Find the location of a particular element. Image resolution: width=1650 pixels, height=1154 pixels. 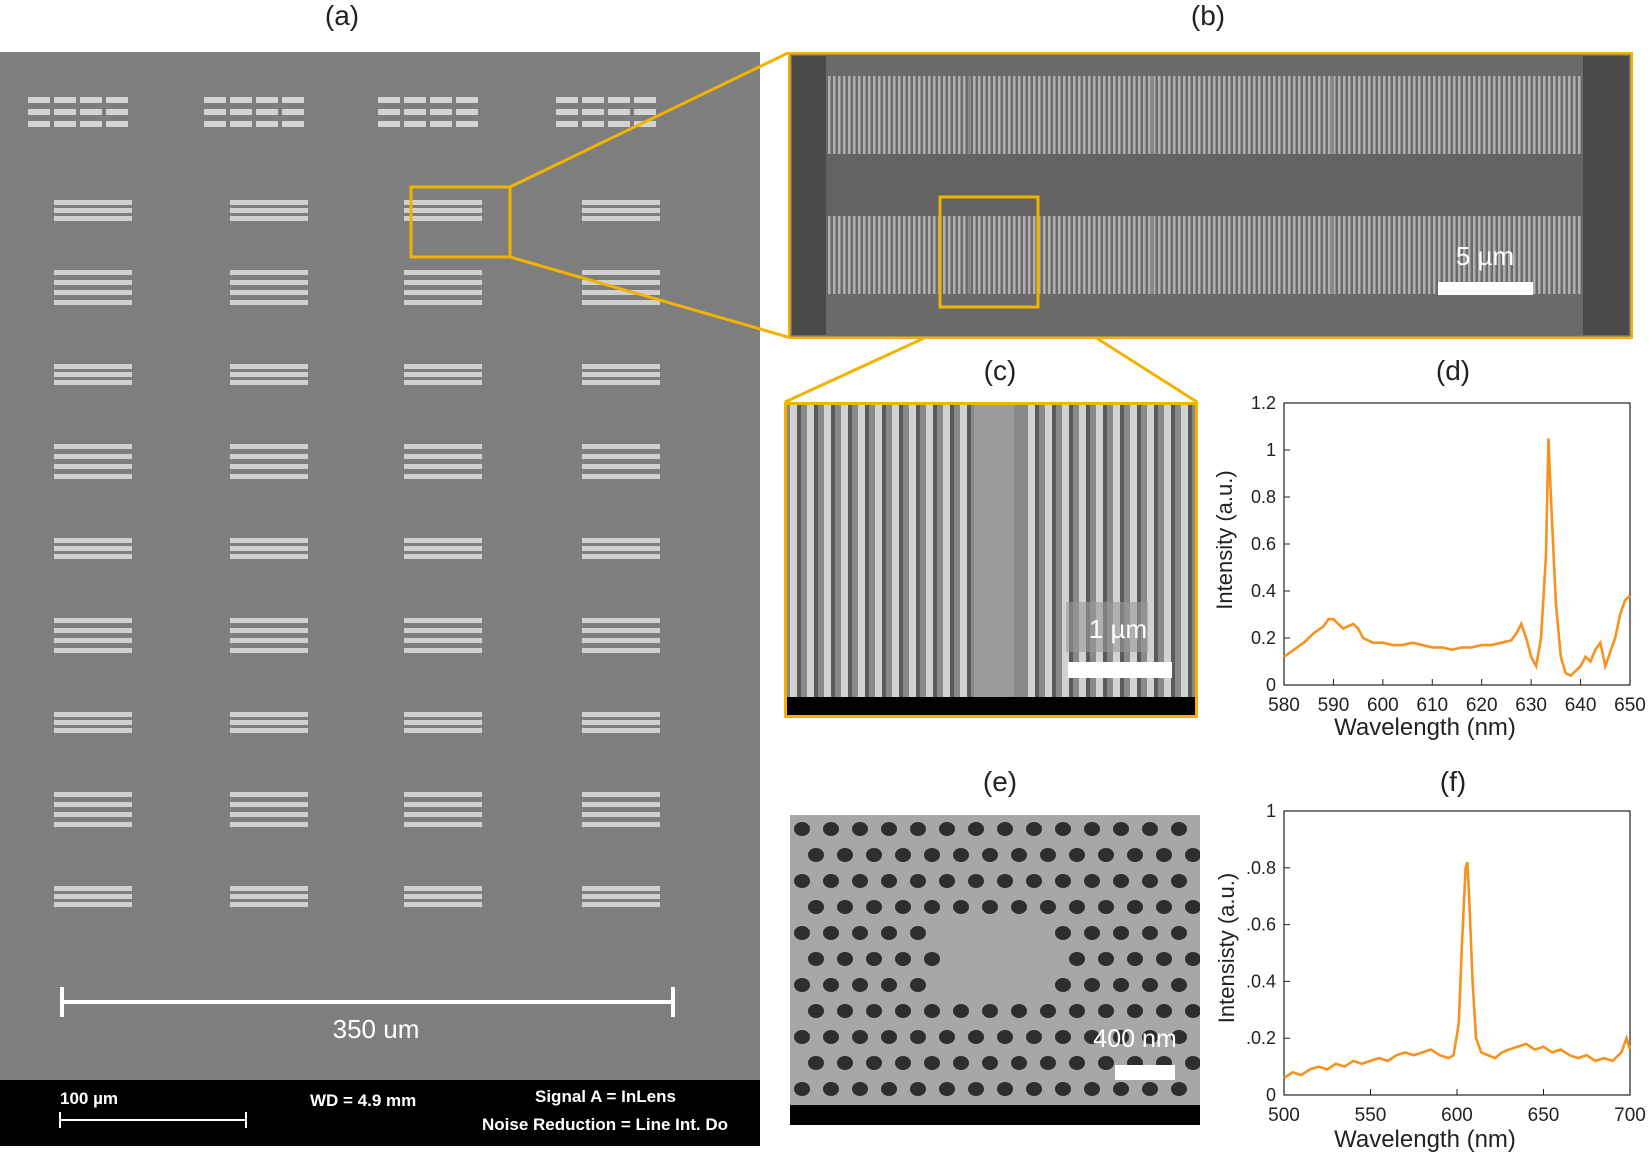

panel-e-info-bar is located at coordinates (995, 1115).